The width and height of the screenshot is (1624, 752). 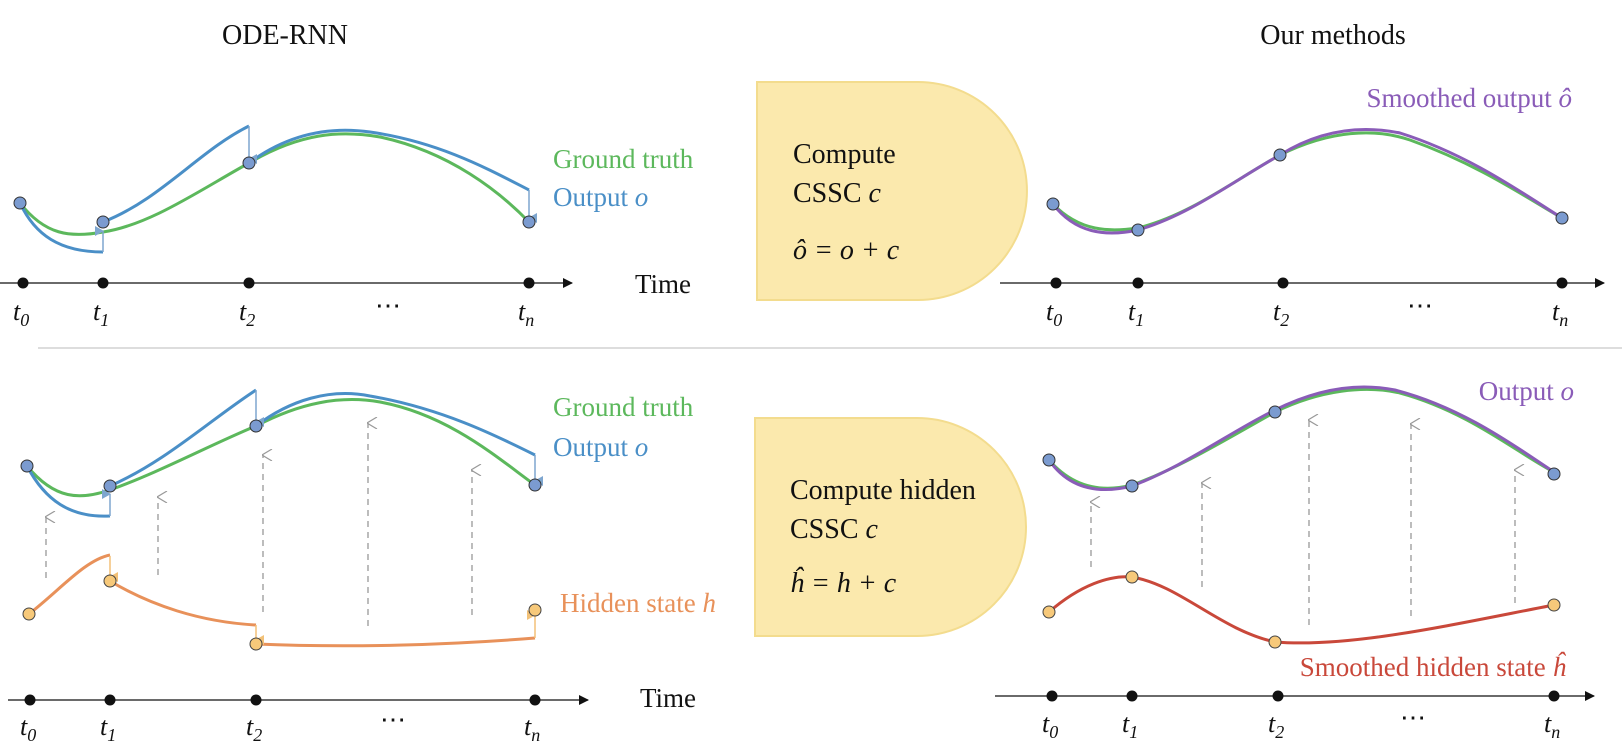 What do you see at coordinates (183, 603) in the screenshot?
I see `hidden-state-seg2` at bounding box center [183, 603].